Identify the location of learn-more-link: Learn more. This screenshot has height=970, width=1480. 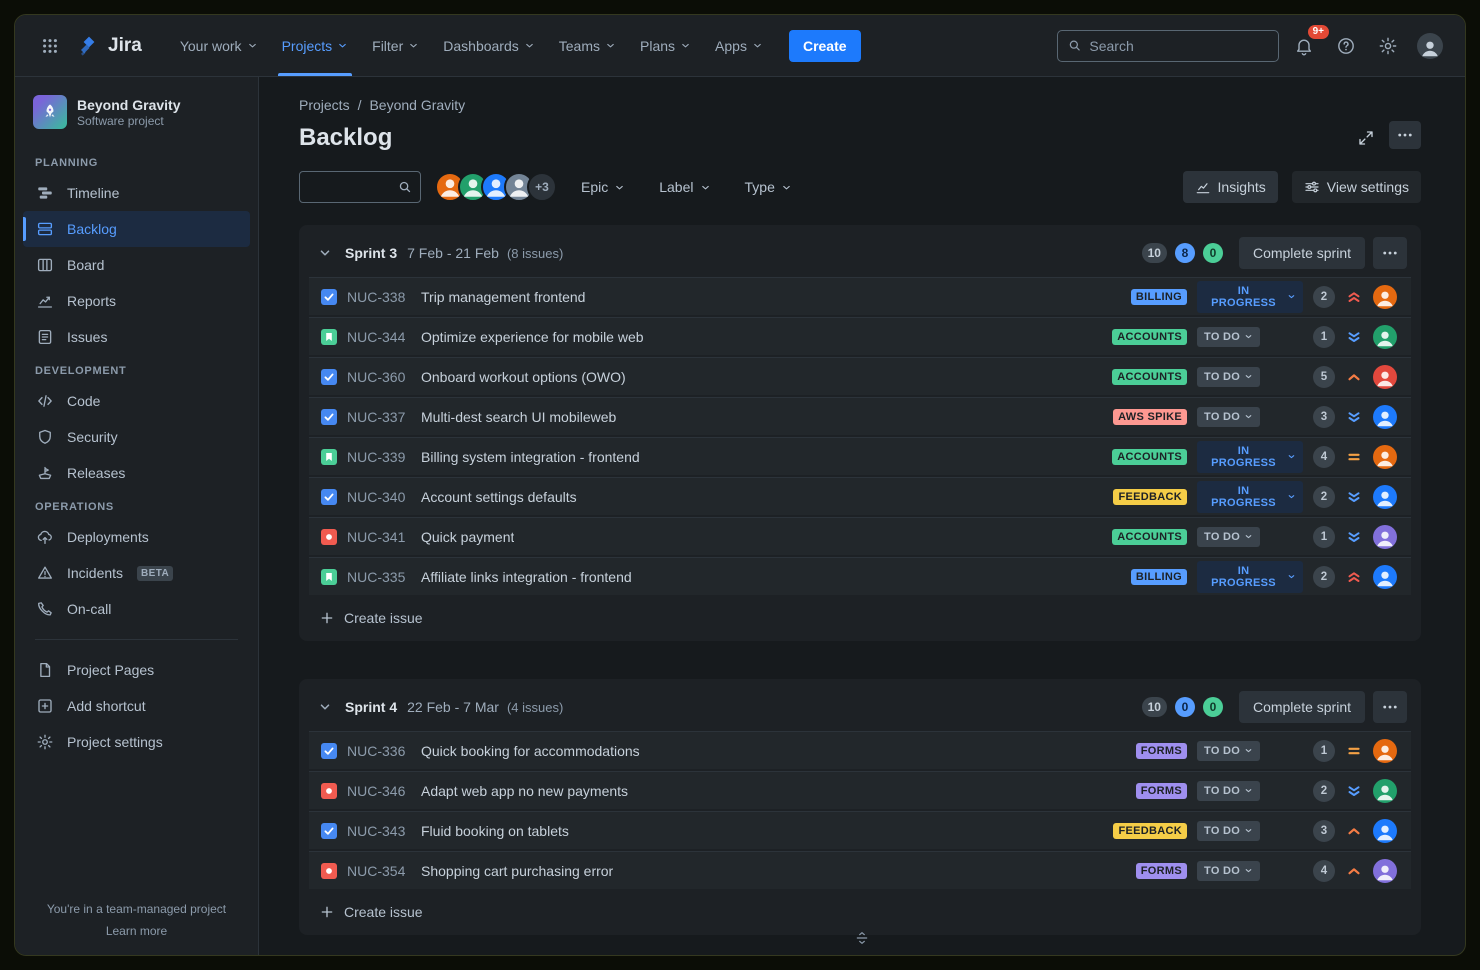
(136, 931).